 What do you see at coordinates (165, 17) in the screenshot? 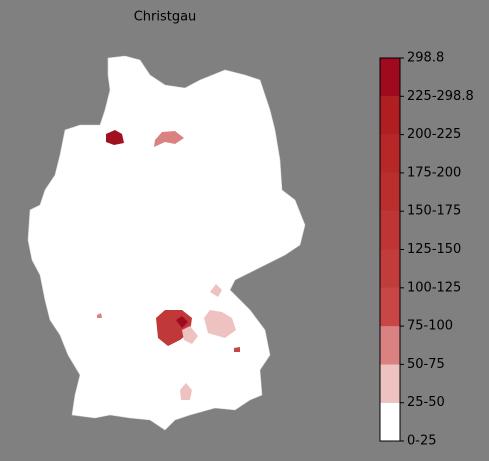
I see `map-title: Christgau` at bounding box center [165, 17].